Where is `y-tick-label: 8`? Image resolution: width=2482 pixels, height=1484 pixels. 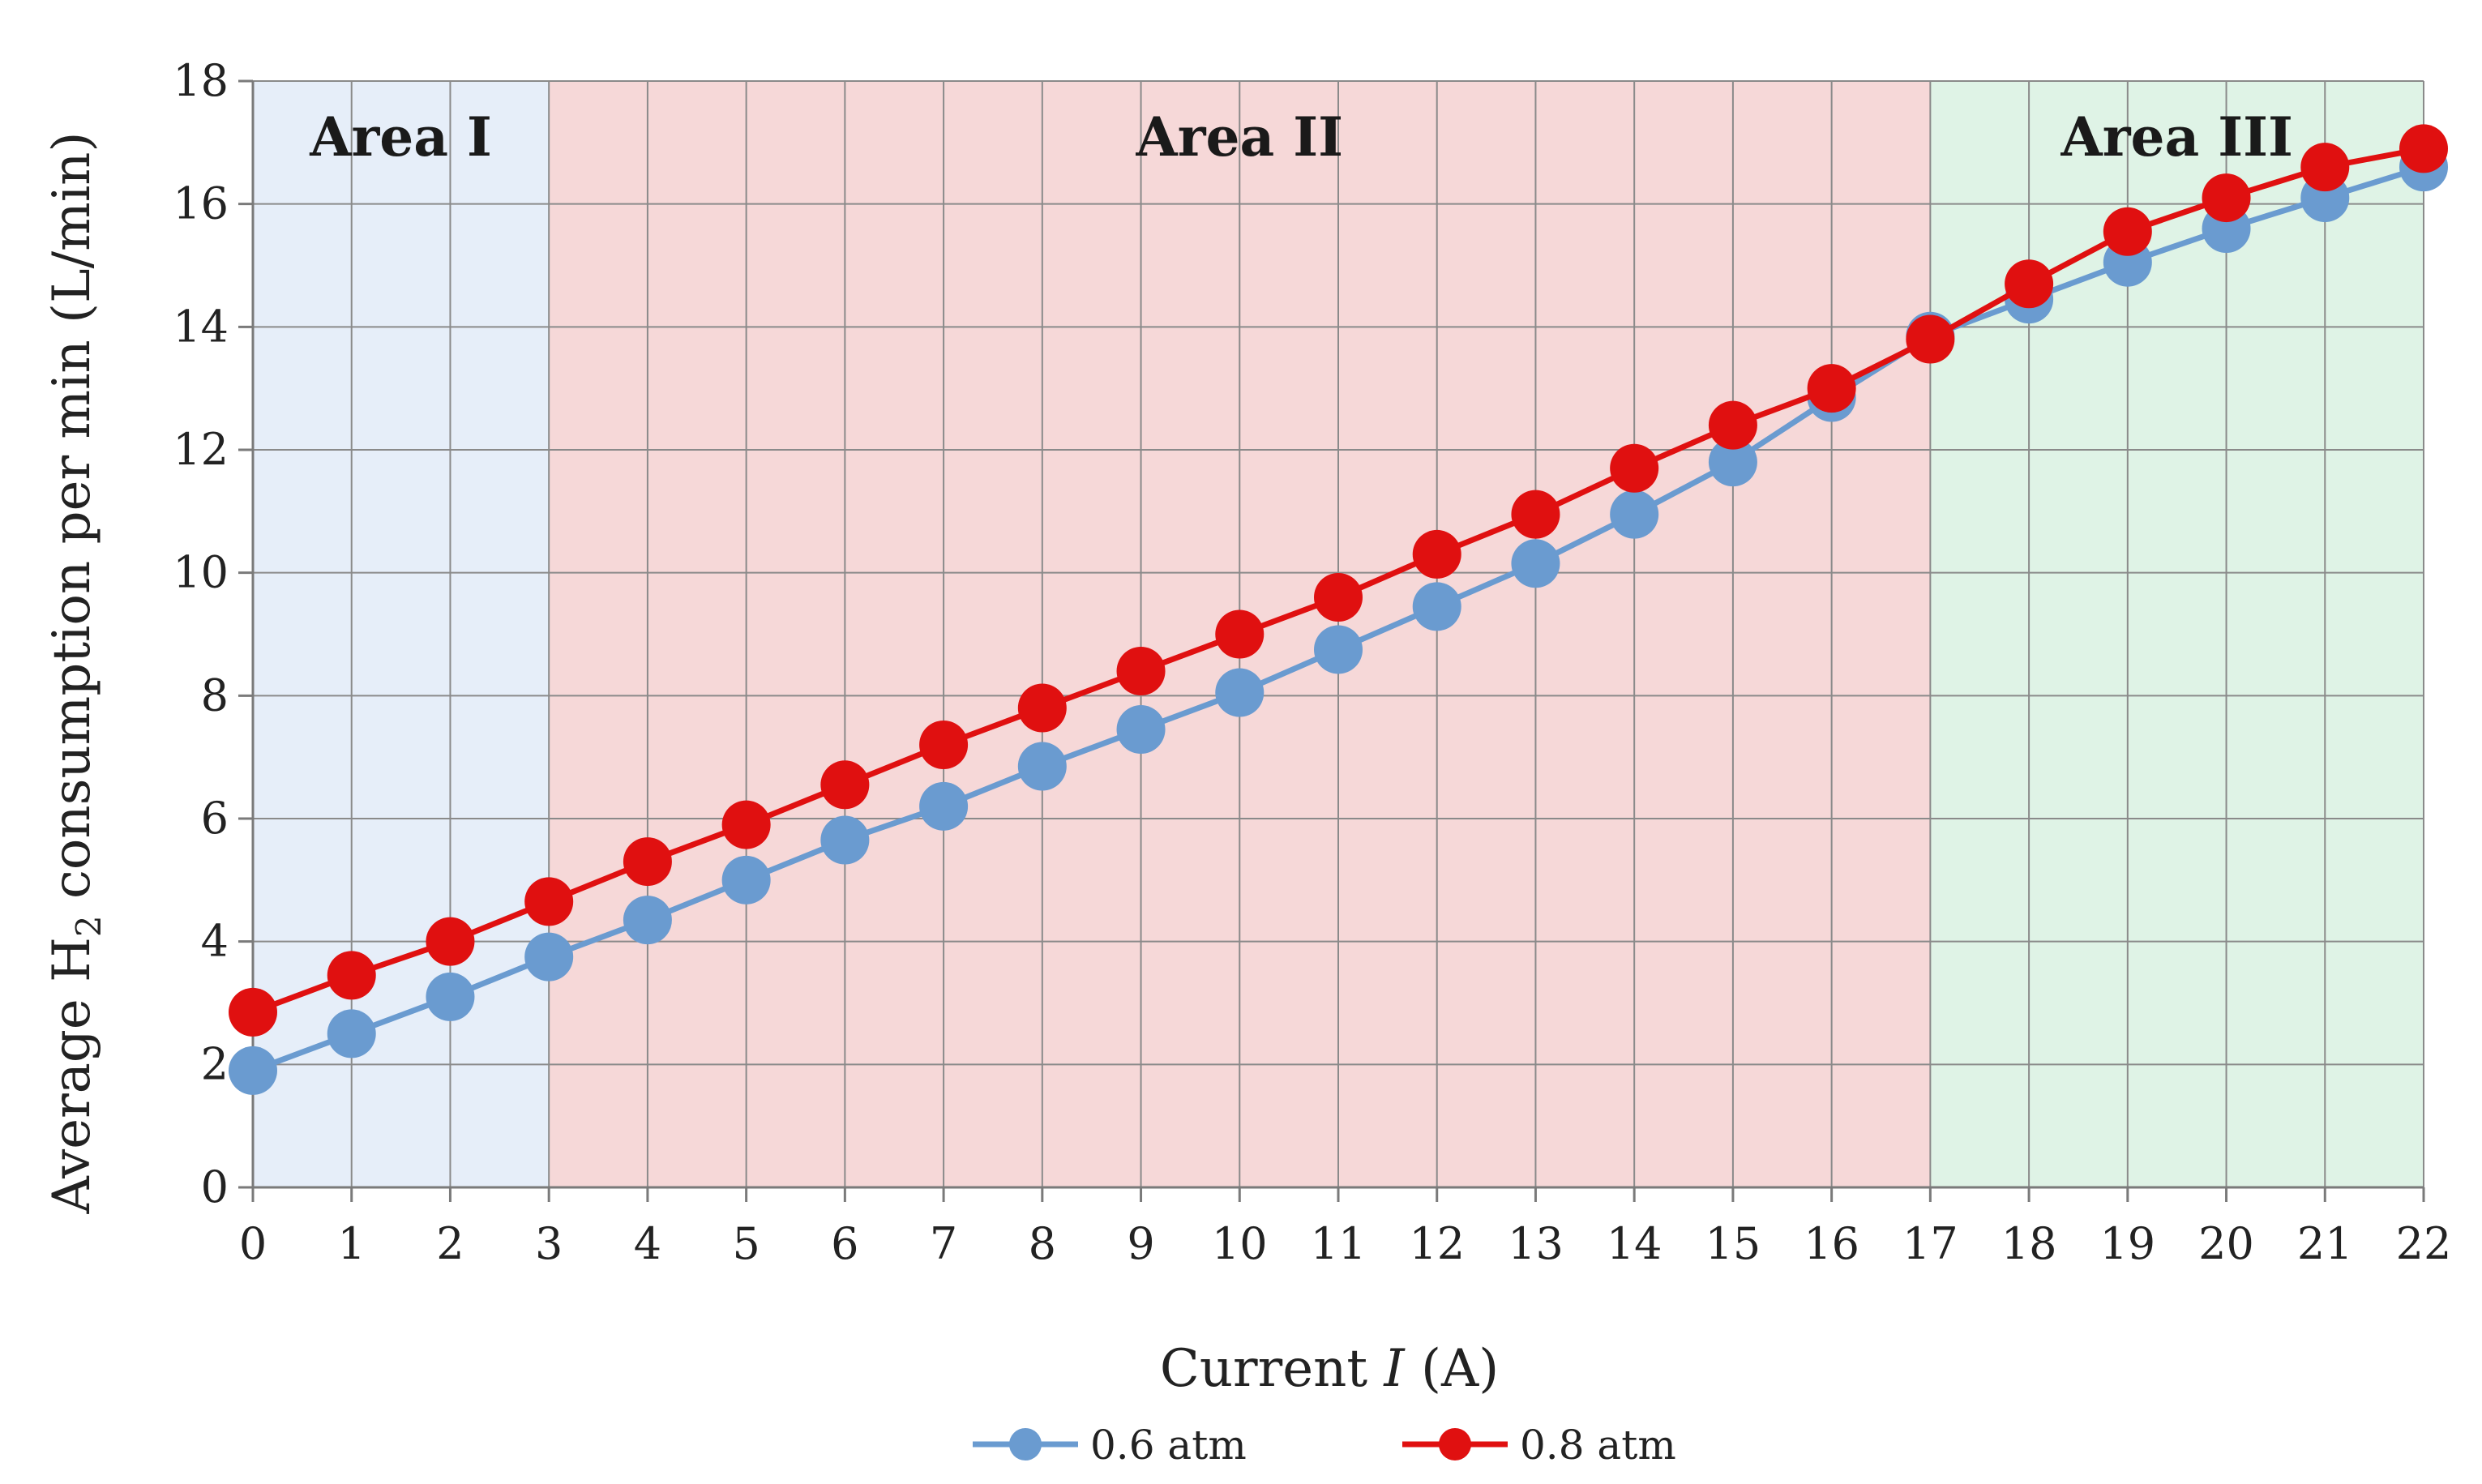 y-tick-label: 8 is located at coordinates (215, 695).